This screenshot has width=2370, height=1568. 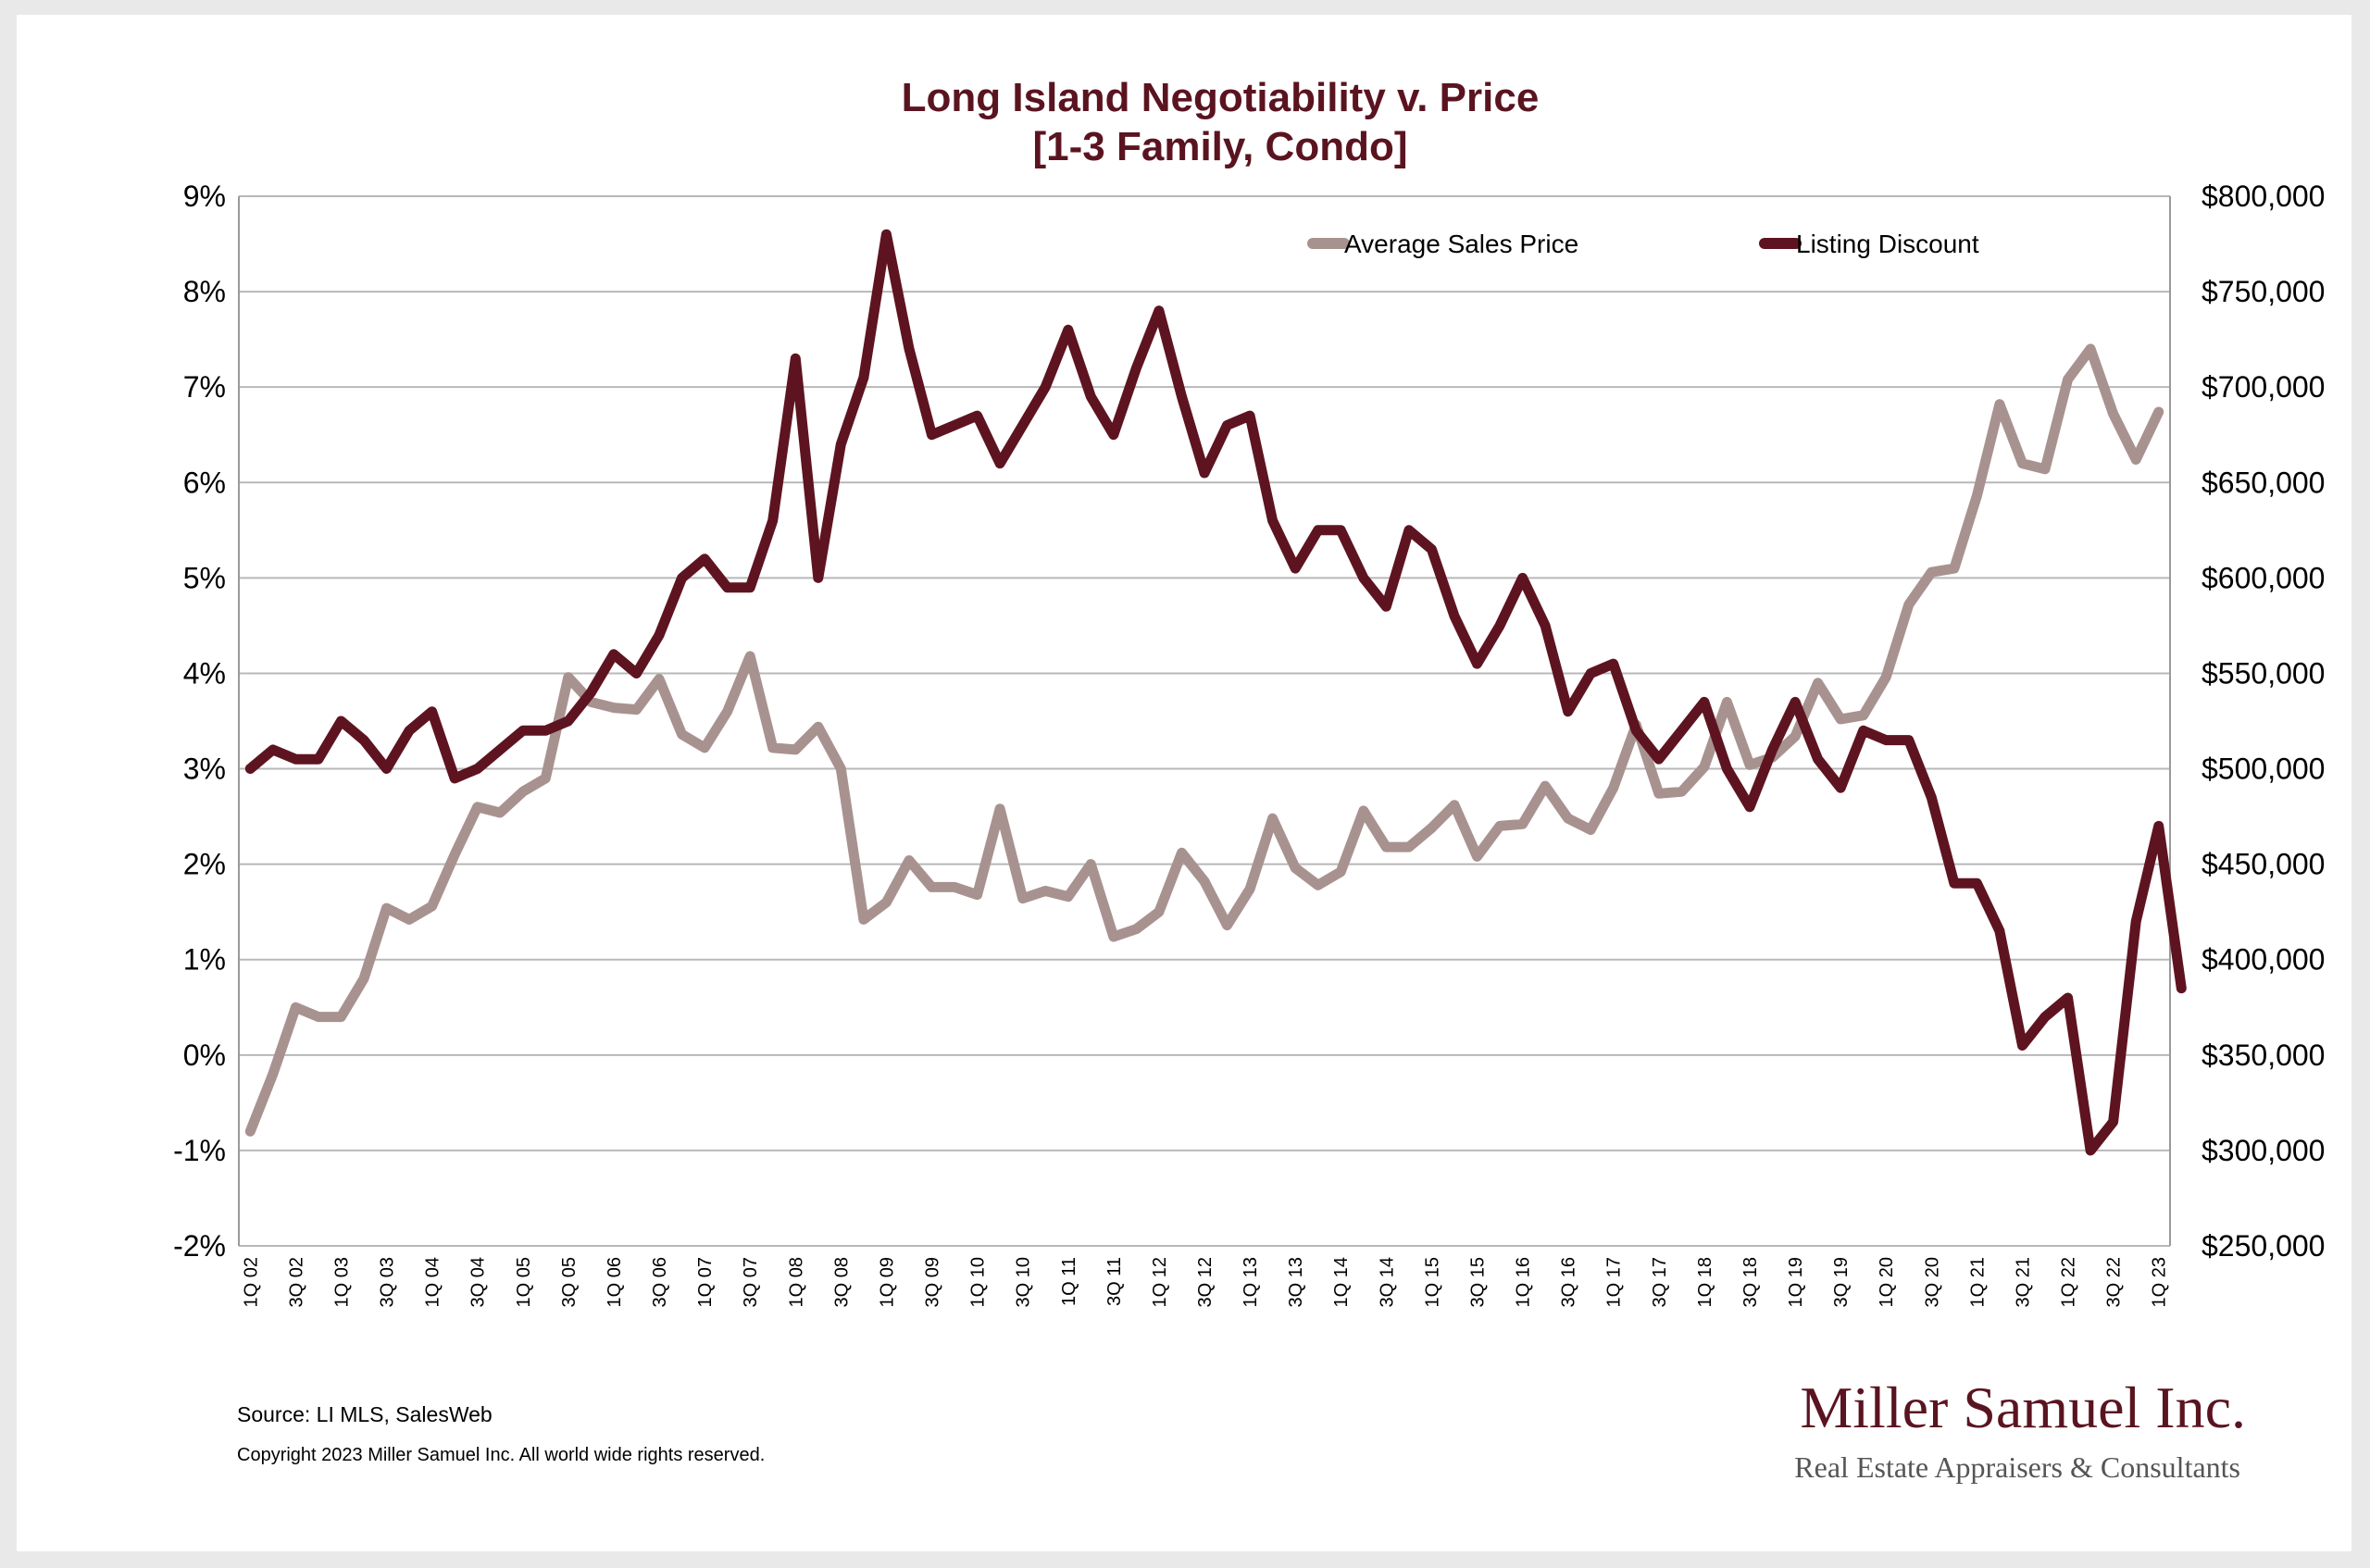 What do you see at coordinates (204, 673) in the screenshot?
I see `left-tick-label: 4%` at bounding box center [204, 673].